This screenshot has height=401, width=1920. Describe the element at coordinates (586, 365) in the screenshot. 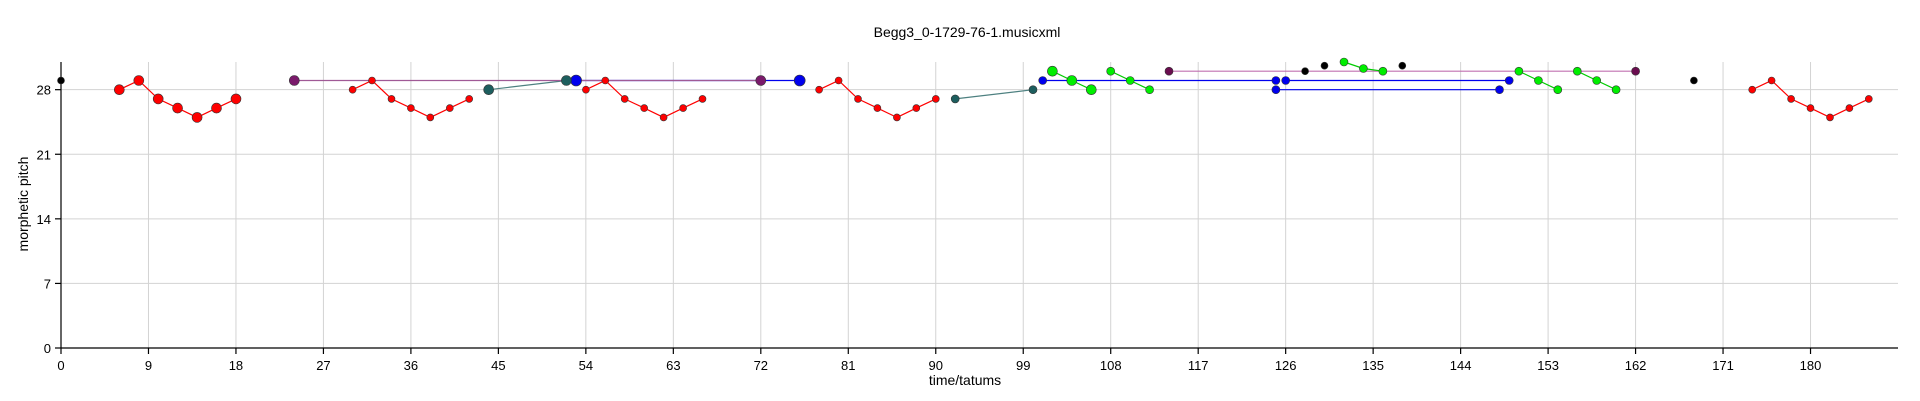

I see `x-tick-label: 54` at that location.